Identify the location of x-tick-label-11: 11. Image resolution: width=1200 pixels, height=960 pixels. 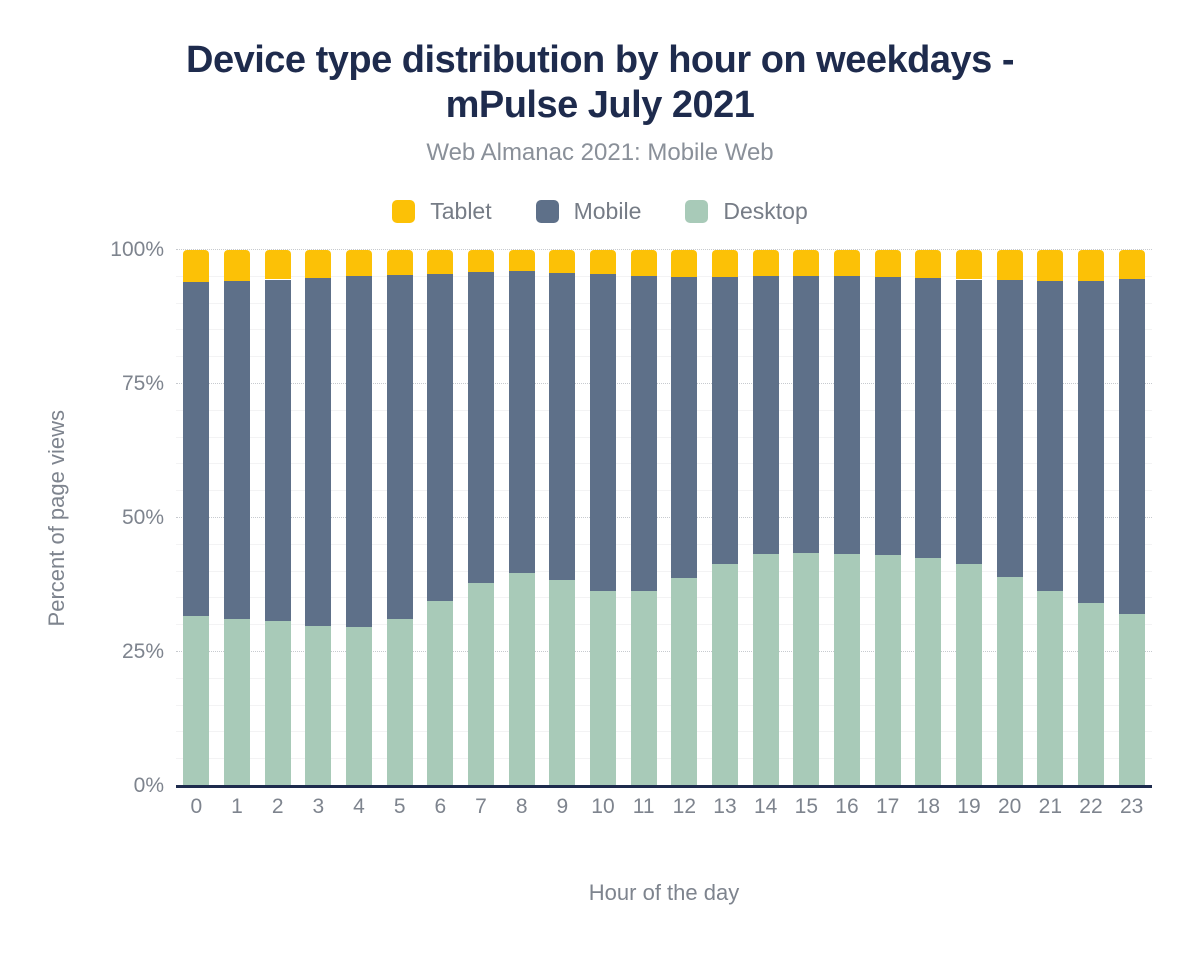
(643, 806).